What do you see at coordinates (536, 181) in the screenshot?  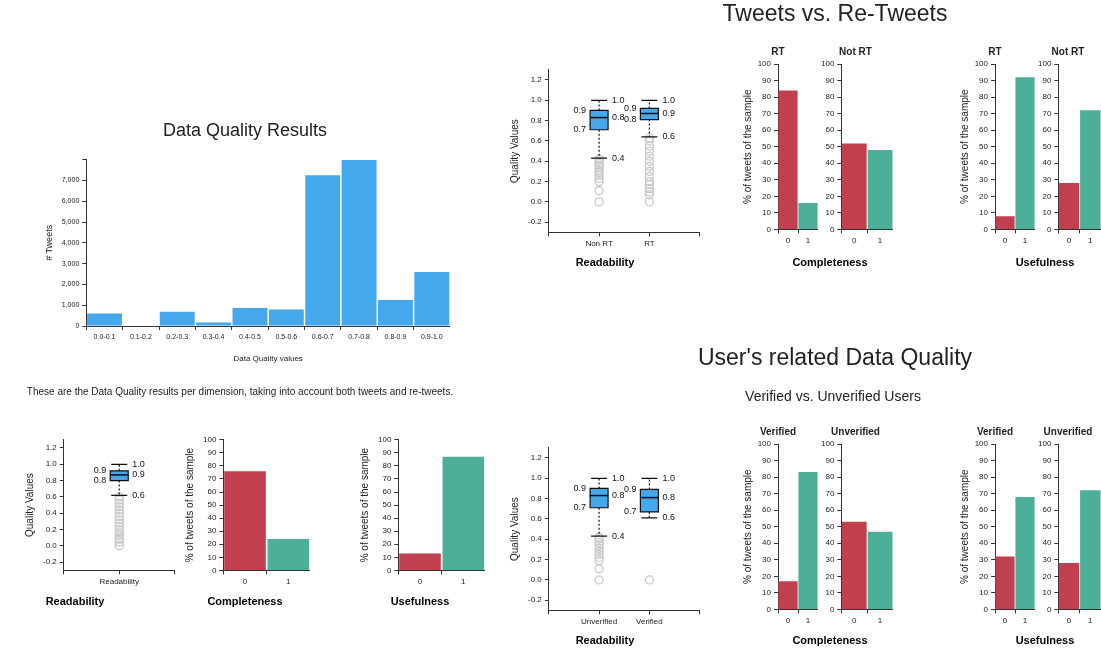 I see `y-tick-label: 0.2` at bounding box center [536, 181].